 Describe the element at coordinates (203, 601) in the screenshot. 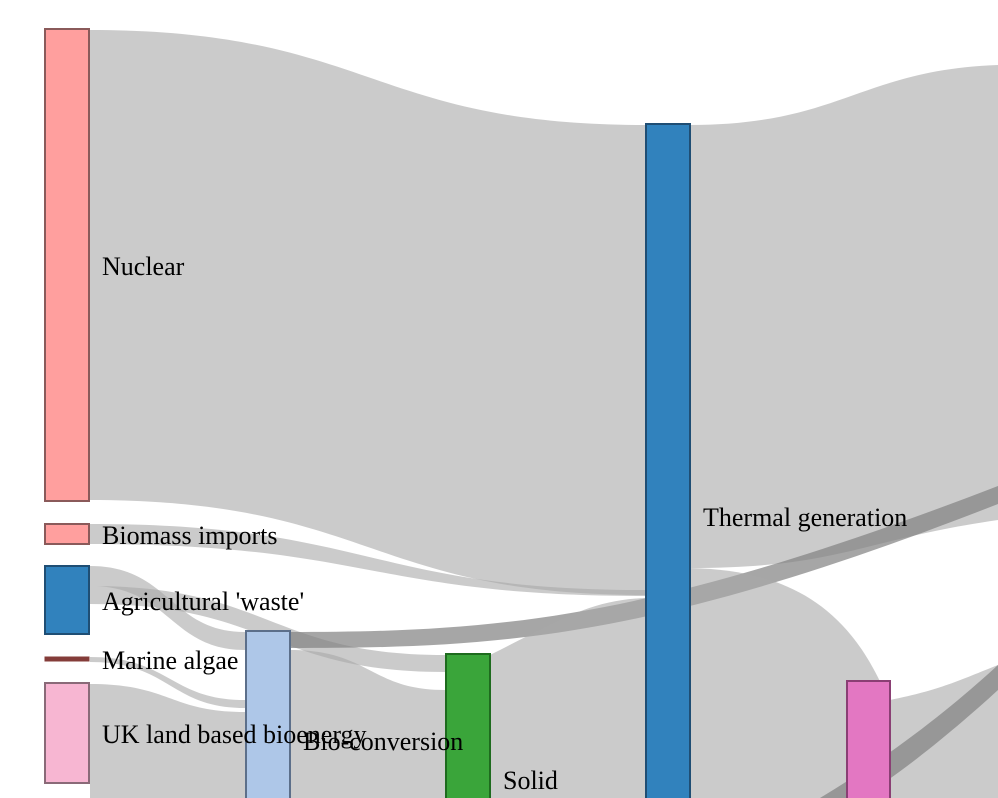

I see `label-agricultural-waste: Agricultural 'waste'` at that location.